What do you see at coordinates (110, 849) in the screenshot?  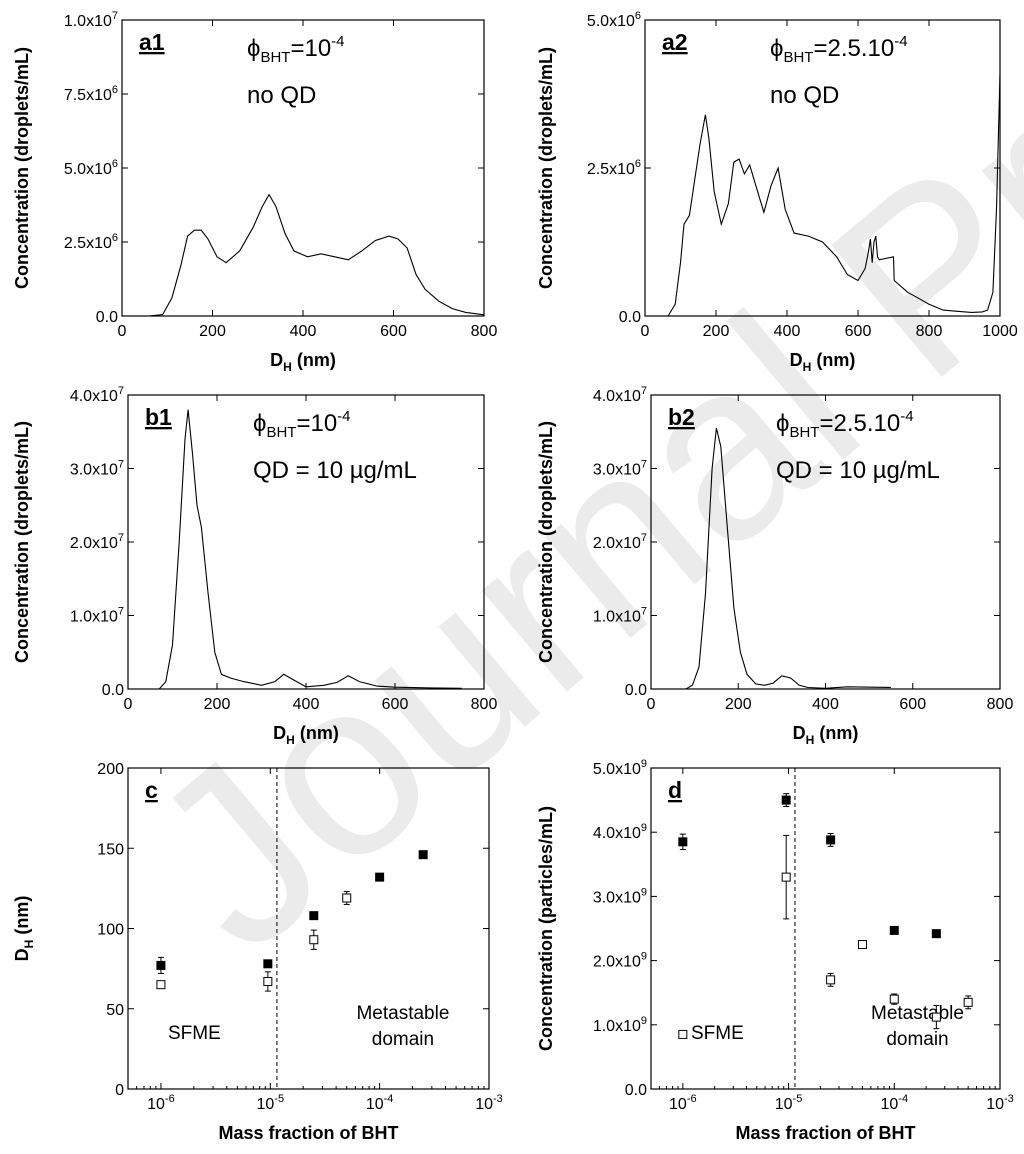 I see `y-tick-label: 150` at bounding box center [110, 849].